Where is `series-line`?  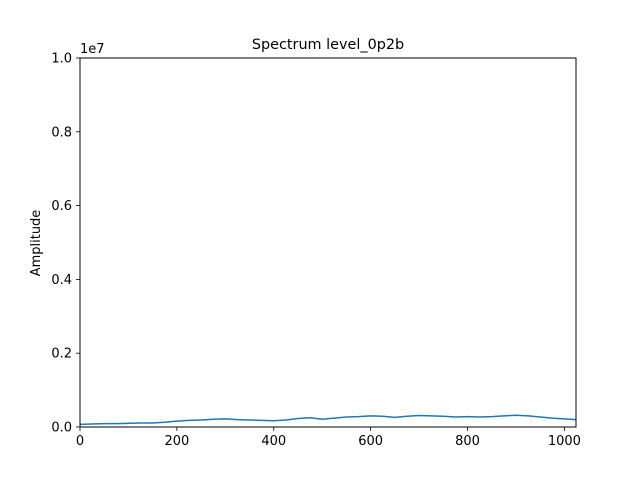 series-line is located at coordinates (328, 420).